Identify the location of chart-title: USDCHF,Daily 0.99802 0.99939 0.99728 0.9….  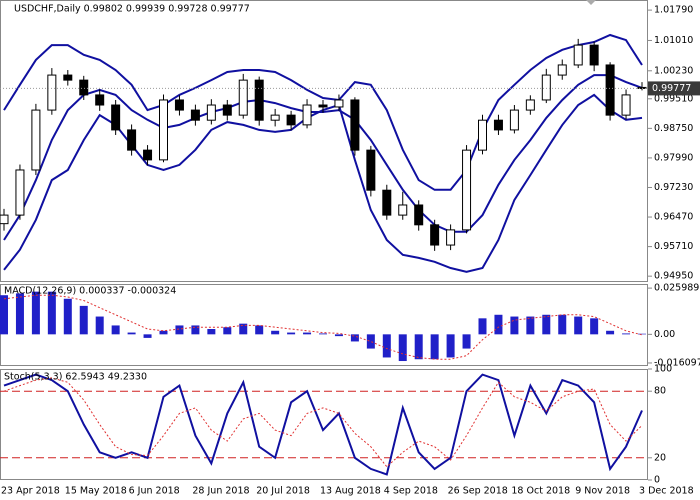
(132, 9).